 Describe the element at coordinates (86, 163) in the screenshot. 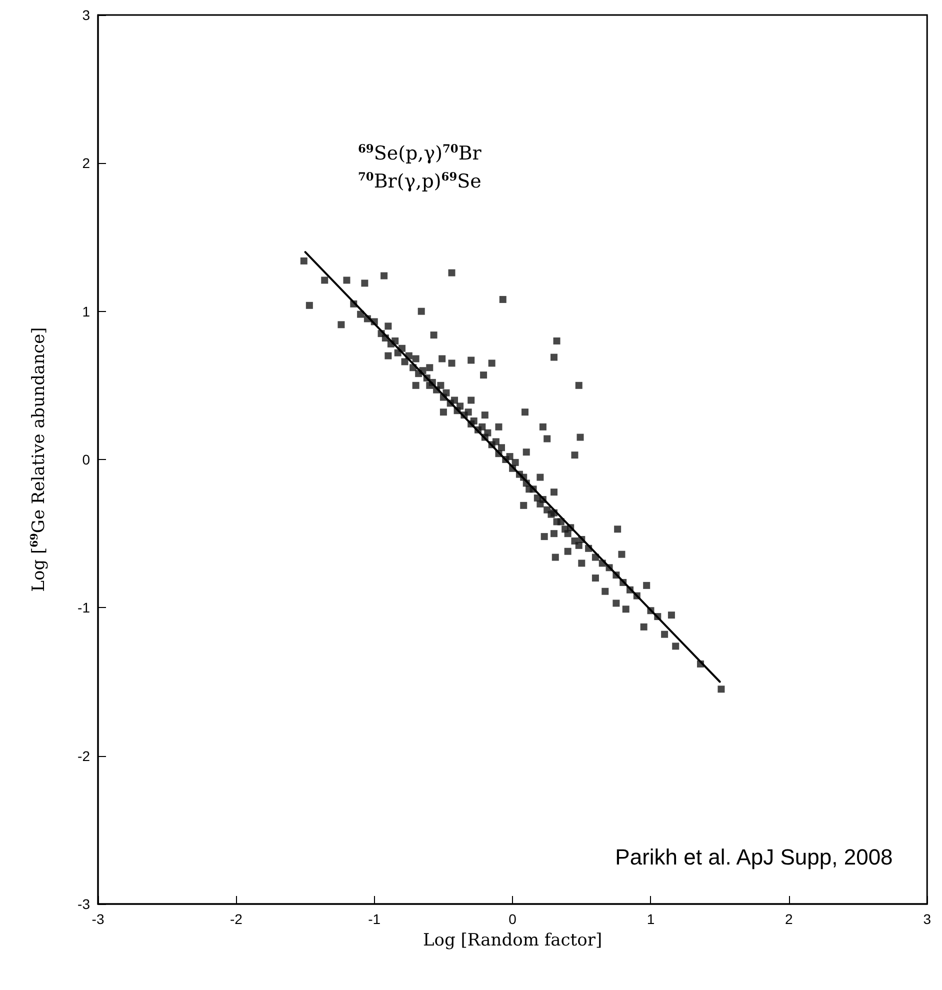

I see `y-tick-label: 2` at that location.